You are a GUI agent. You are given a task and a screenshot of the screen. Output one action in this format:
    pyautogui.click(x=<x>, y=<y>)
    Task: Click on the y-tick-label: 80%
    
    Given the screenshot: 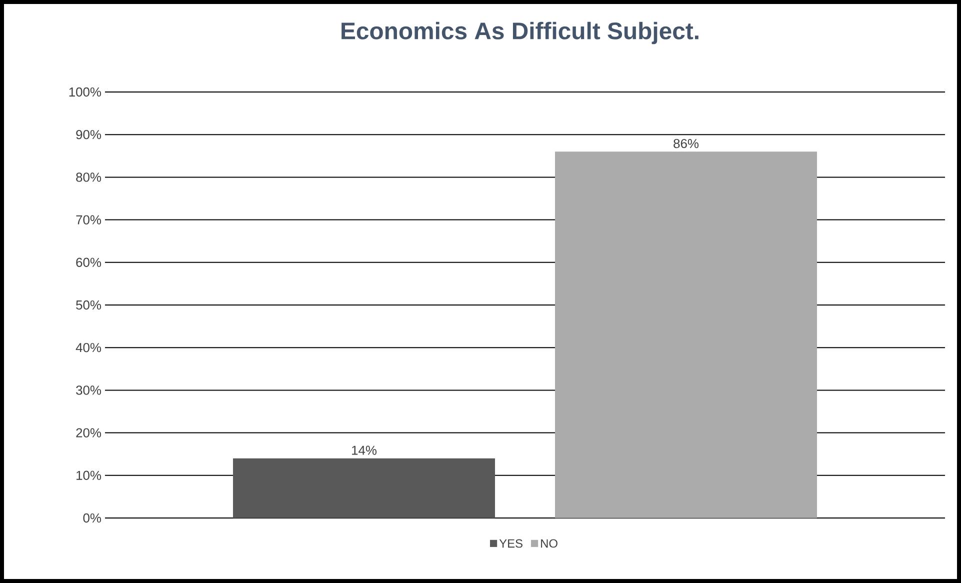 What is the action you would take?
    pyautogui.click(x=89, y=177)
    